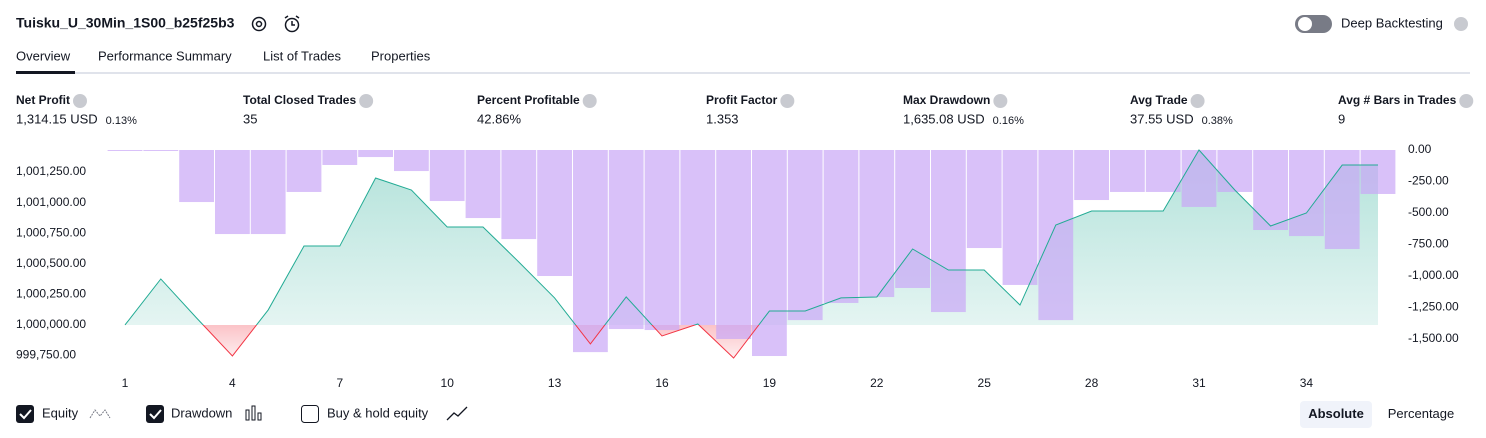 The height and width of the screenshot is (438, 1486). Describe the element at coordinates (877, 383) in the screenshot. I see `x-tick-label: 22` at that location.